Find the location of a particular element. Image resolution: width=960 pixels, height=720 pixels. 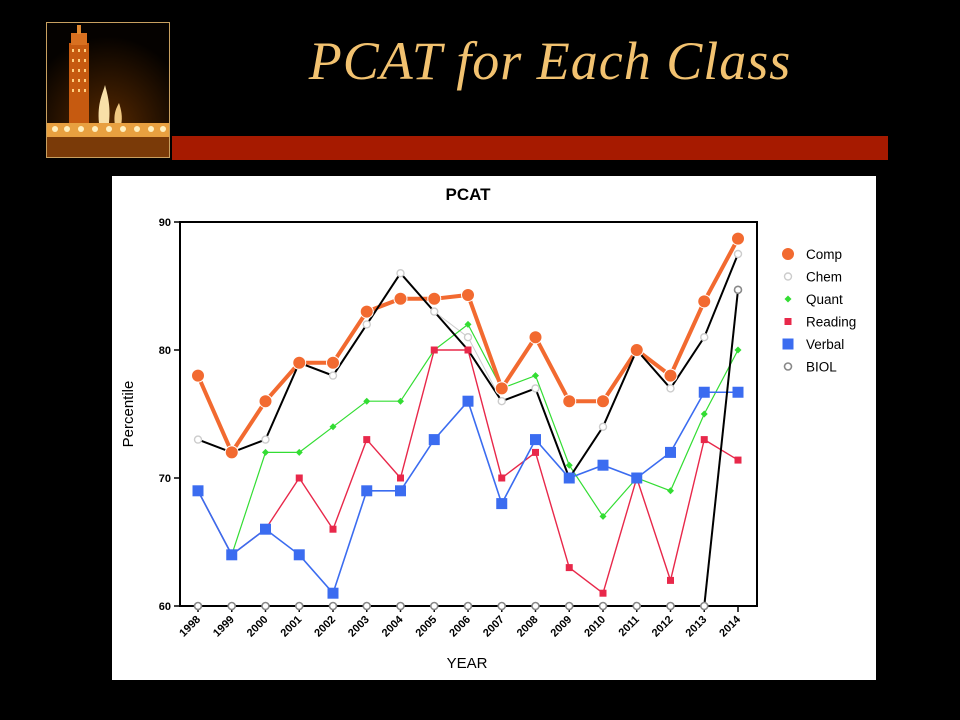

series-line-biol is located at coordinates (721, 448).